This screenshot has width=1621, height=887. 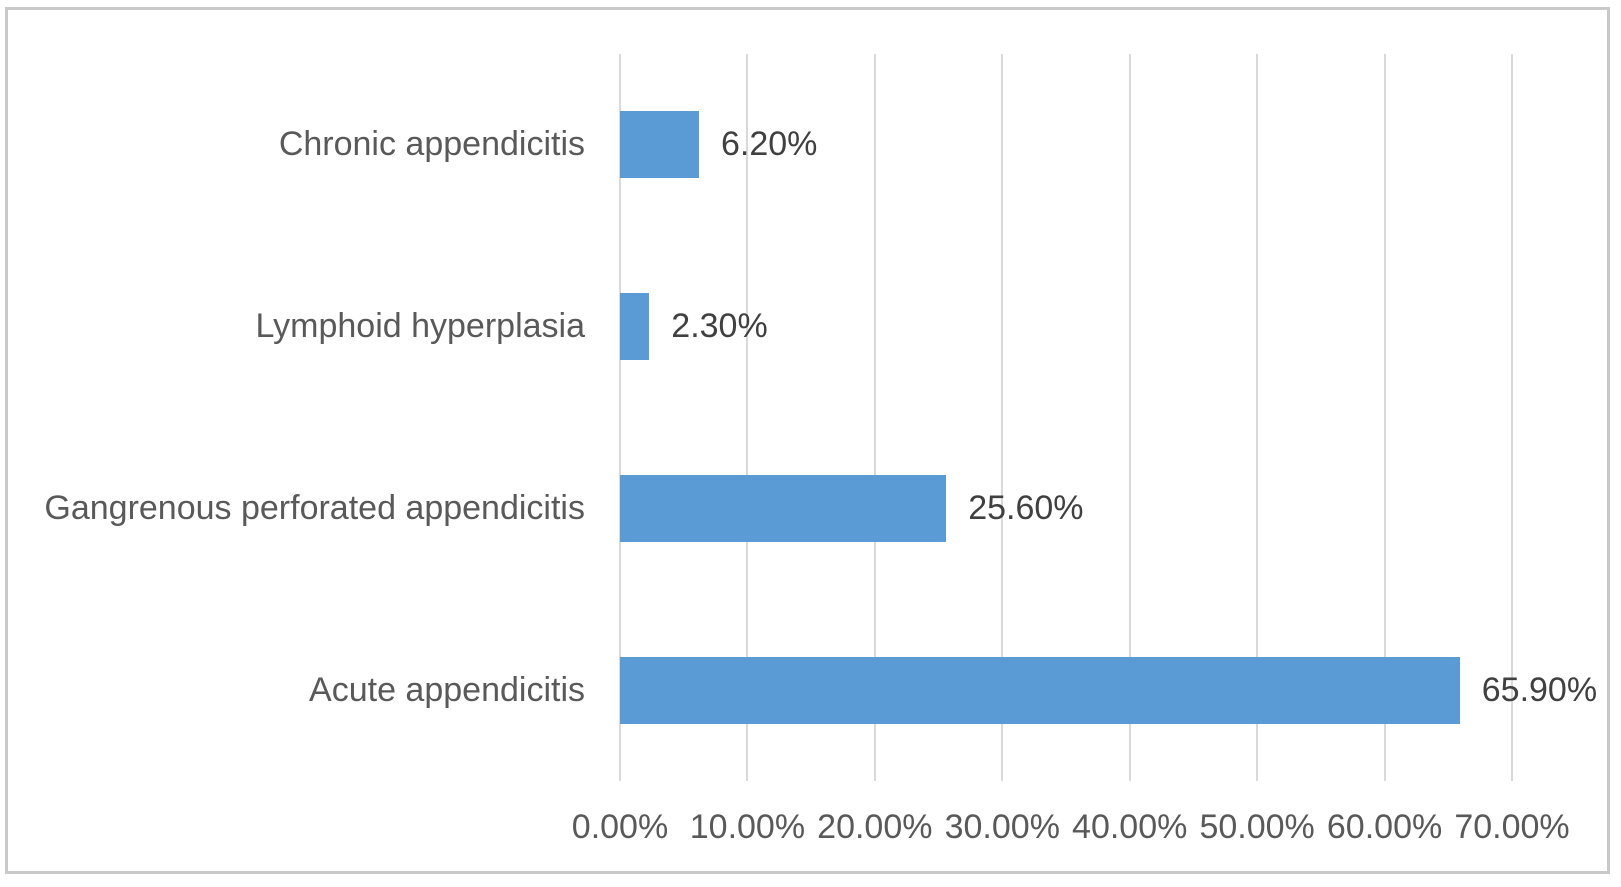 I want to click on x-tick-label: 30.00%, so click(x=1002, y=827).